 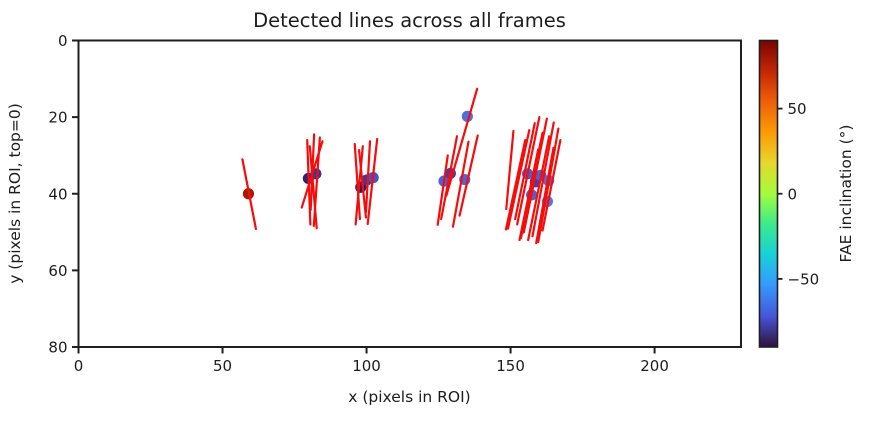 I want to click on x-tick-label: 200, so click(x=654, y=366).